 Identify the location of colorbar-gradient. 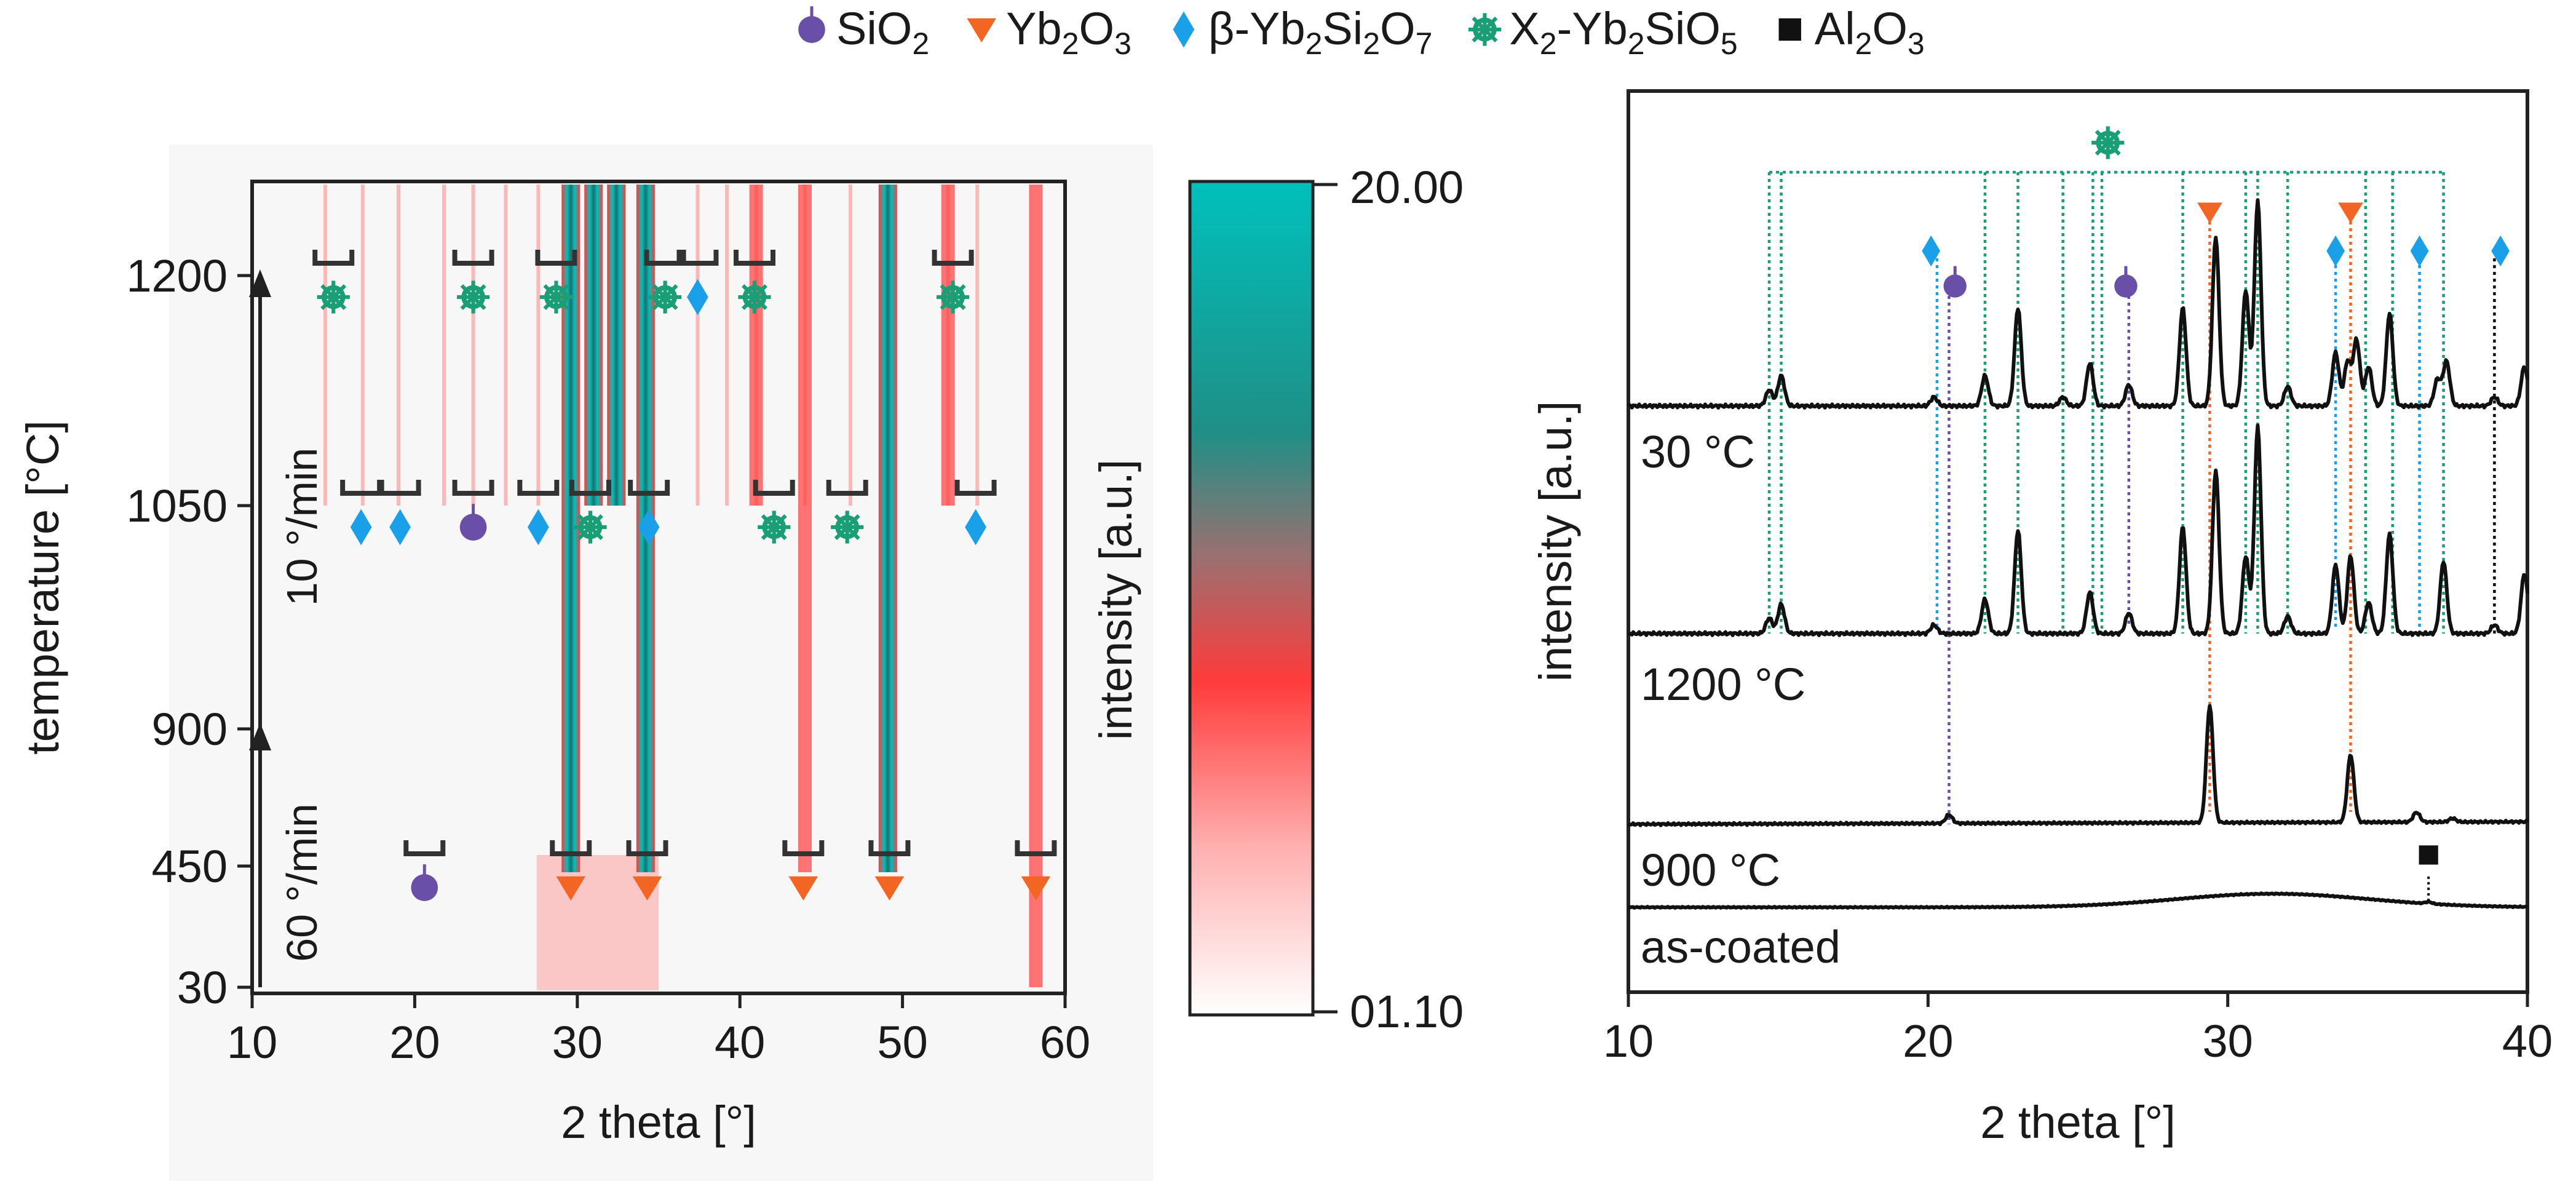
(1251, 598).